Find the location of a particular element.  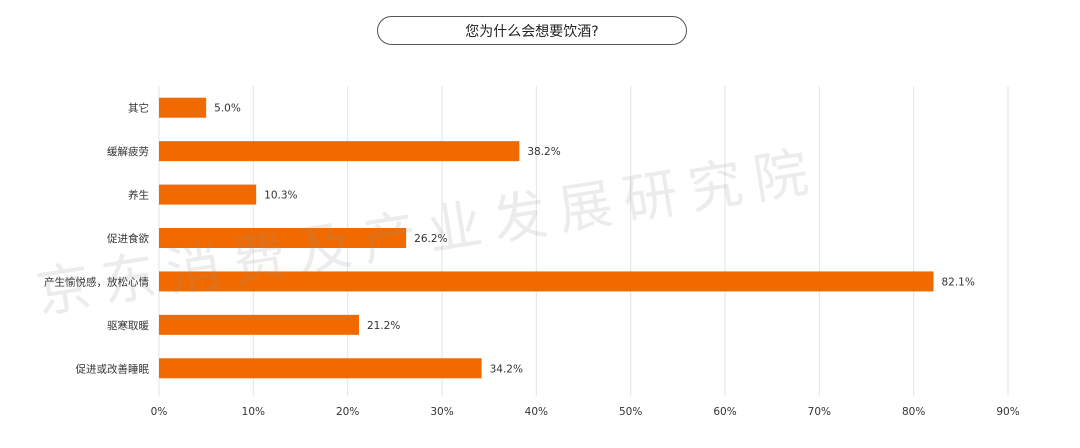

category-label-2: 养生 is located at coordinates (138, 195).